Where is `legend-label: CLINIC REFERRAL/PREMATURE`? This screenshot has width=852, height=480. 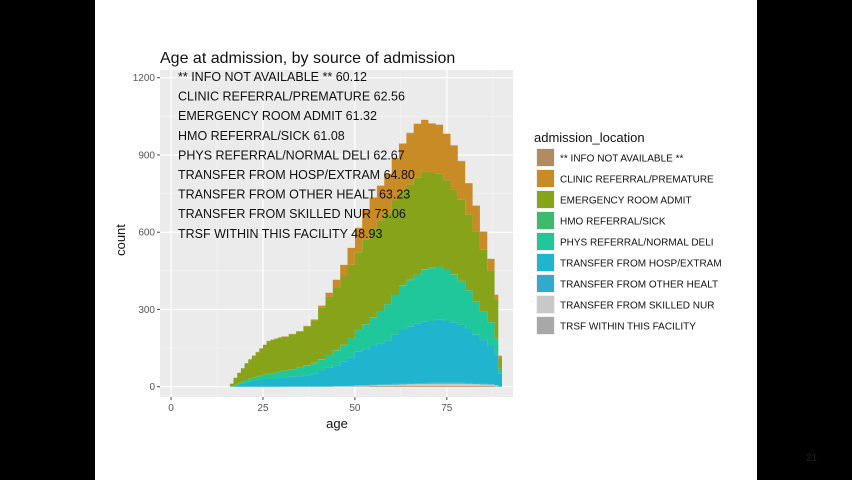 legend-label: CLINIC REFERRAL/PREMATURE is located at coordinates (637, 180).